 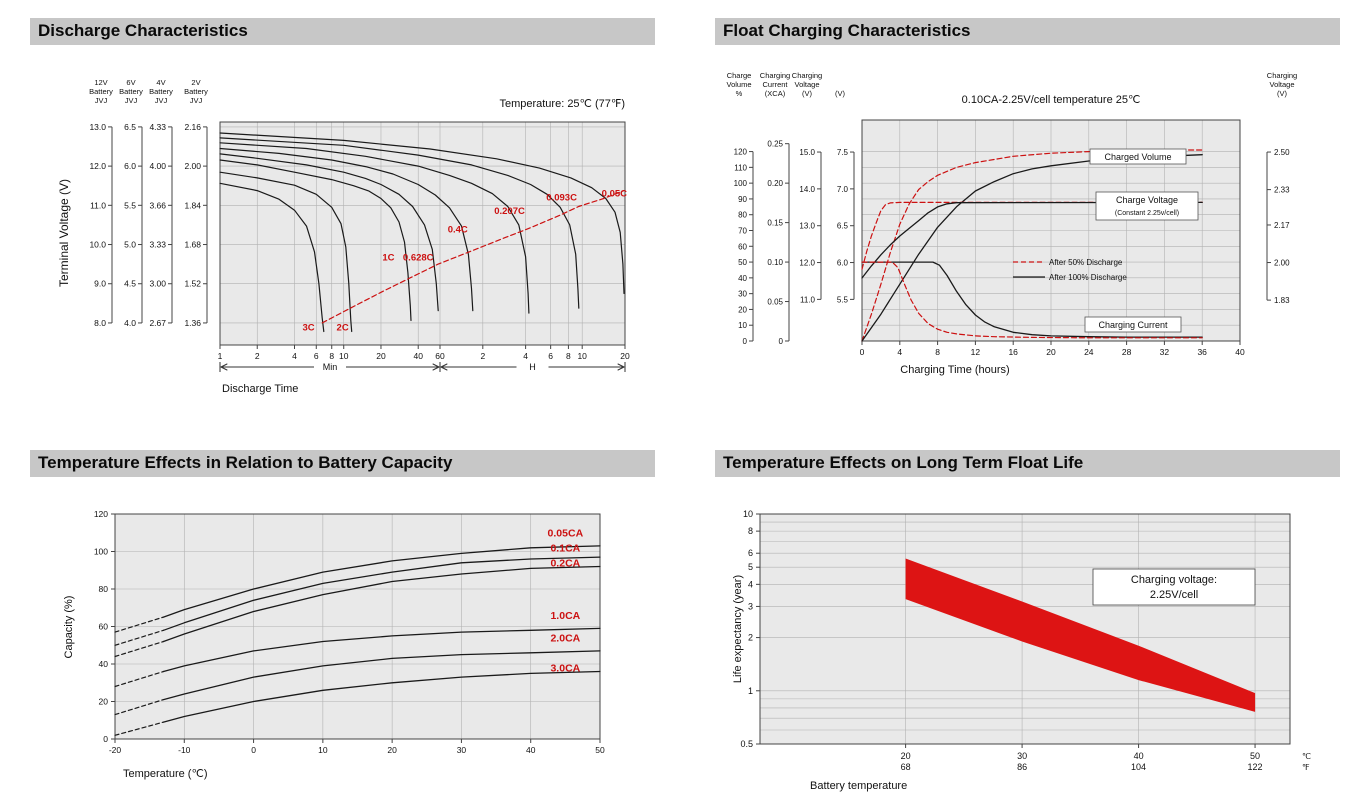 What do you see at coordinates (98, 205) in the screenshot?
I see `svg-text: 11.0` at bounding box center [98, 205].